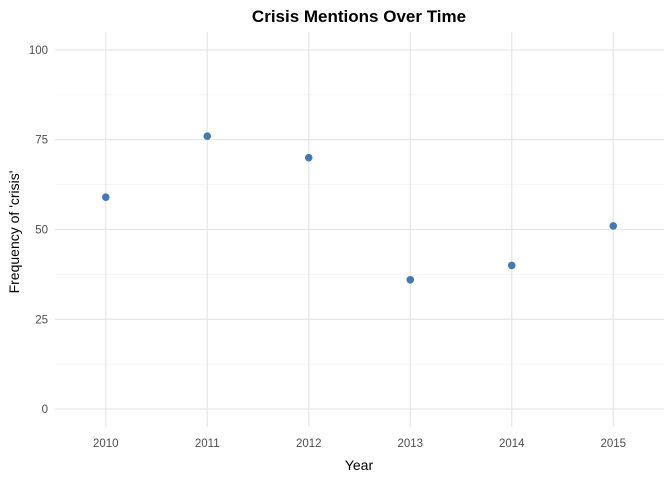 This screenshot has height=480, width=672. Describe the element at coordinates (41, 141) in the screenshot. I see `y-tick-label: 75` at that location.